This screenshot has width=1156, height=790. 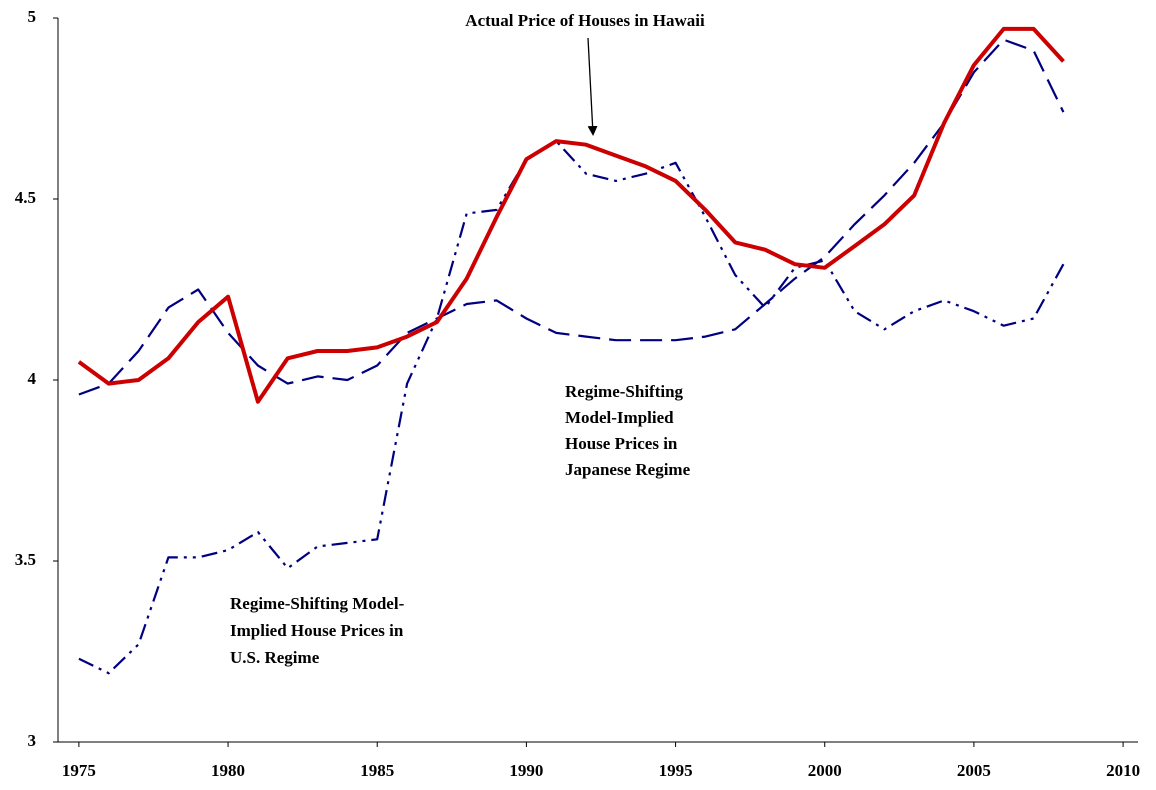 I want to click on annotation-arrow, so click(x=592, y=86).